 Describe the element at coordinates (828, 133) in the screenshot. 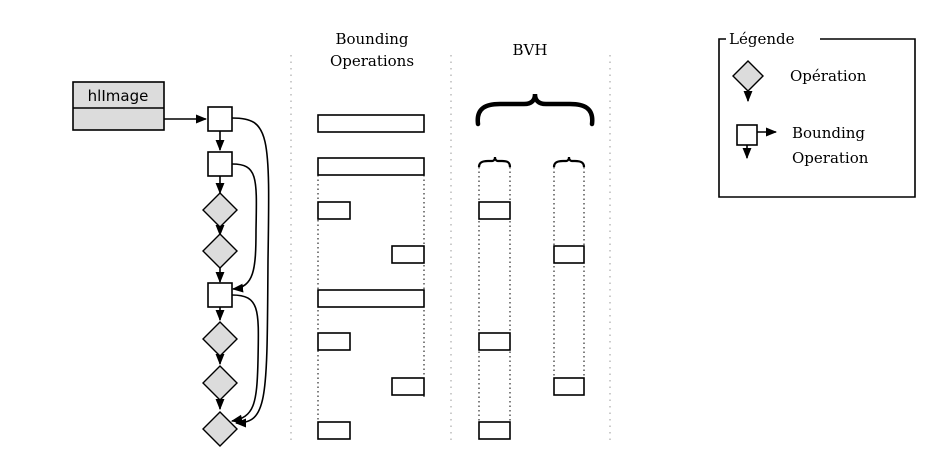

I see `legend-bounding-label-line1: Bounding` at that location.